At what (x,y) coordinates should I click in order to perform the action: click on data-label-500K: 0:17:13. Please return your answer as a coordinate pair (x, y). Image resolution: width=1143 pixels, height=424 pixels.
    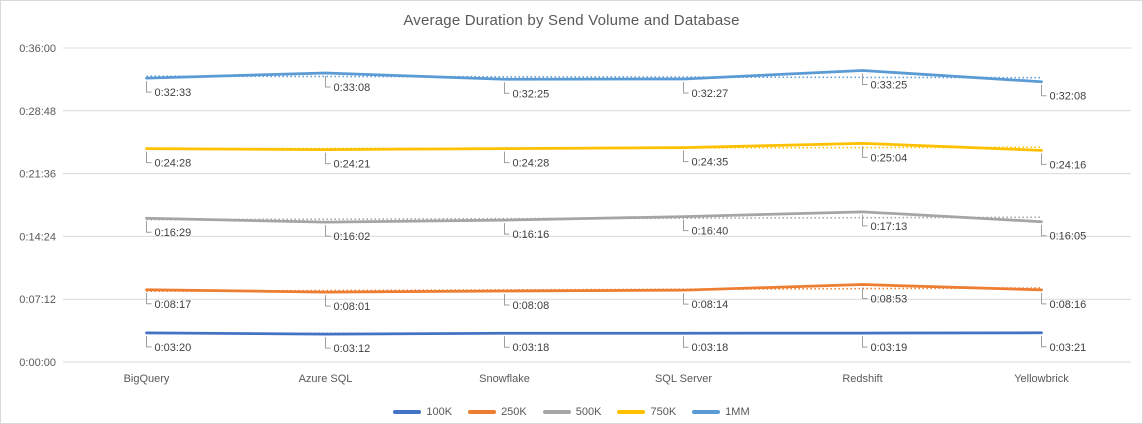
    Looking at the image, I should click on (889, 227).